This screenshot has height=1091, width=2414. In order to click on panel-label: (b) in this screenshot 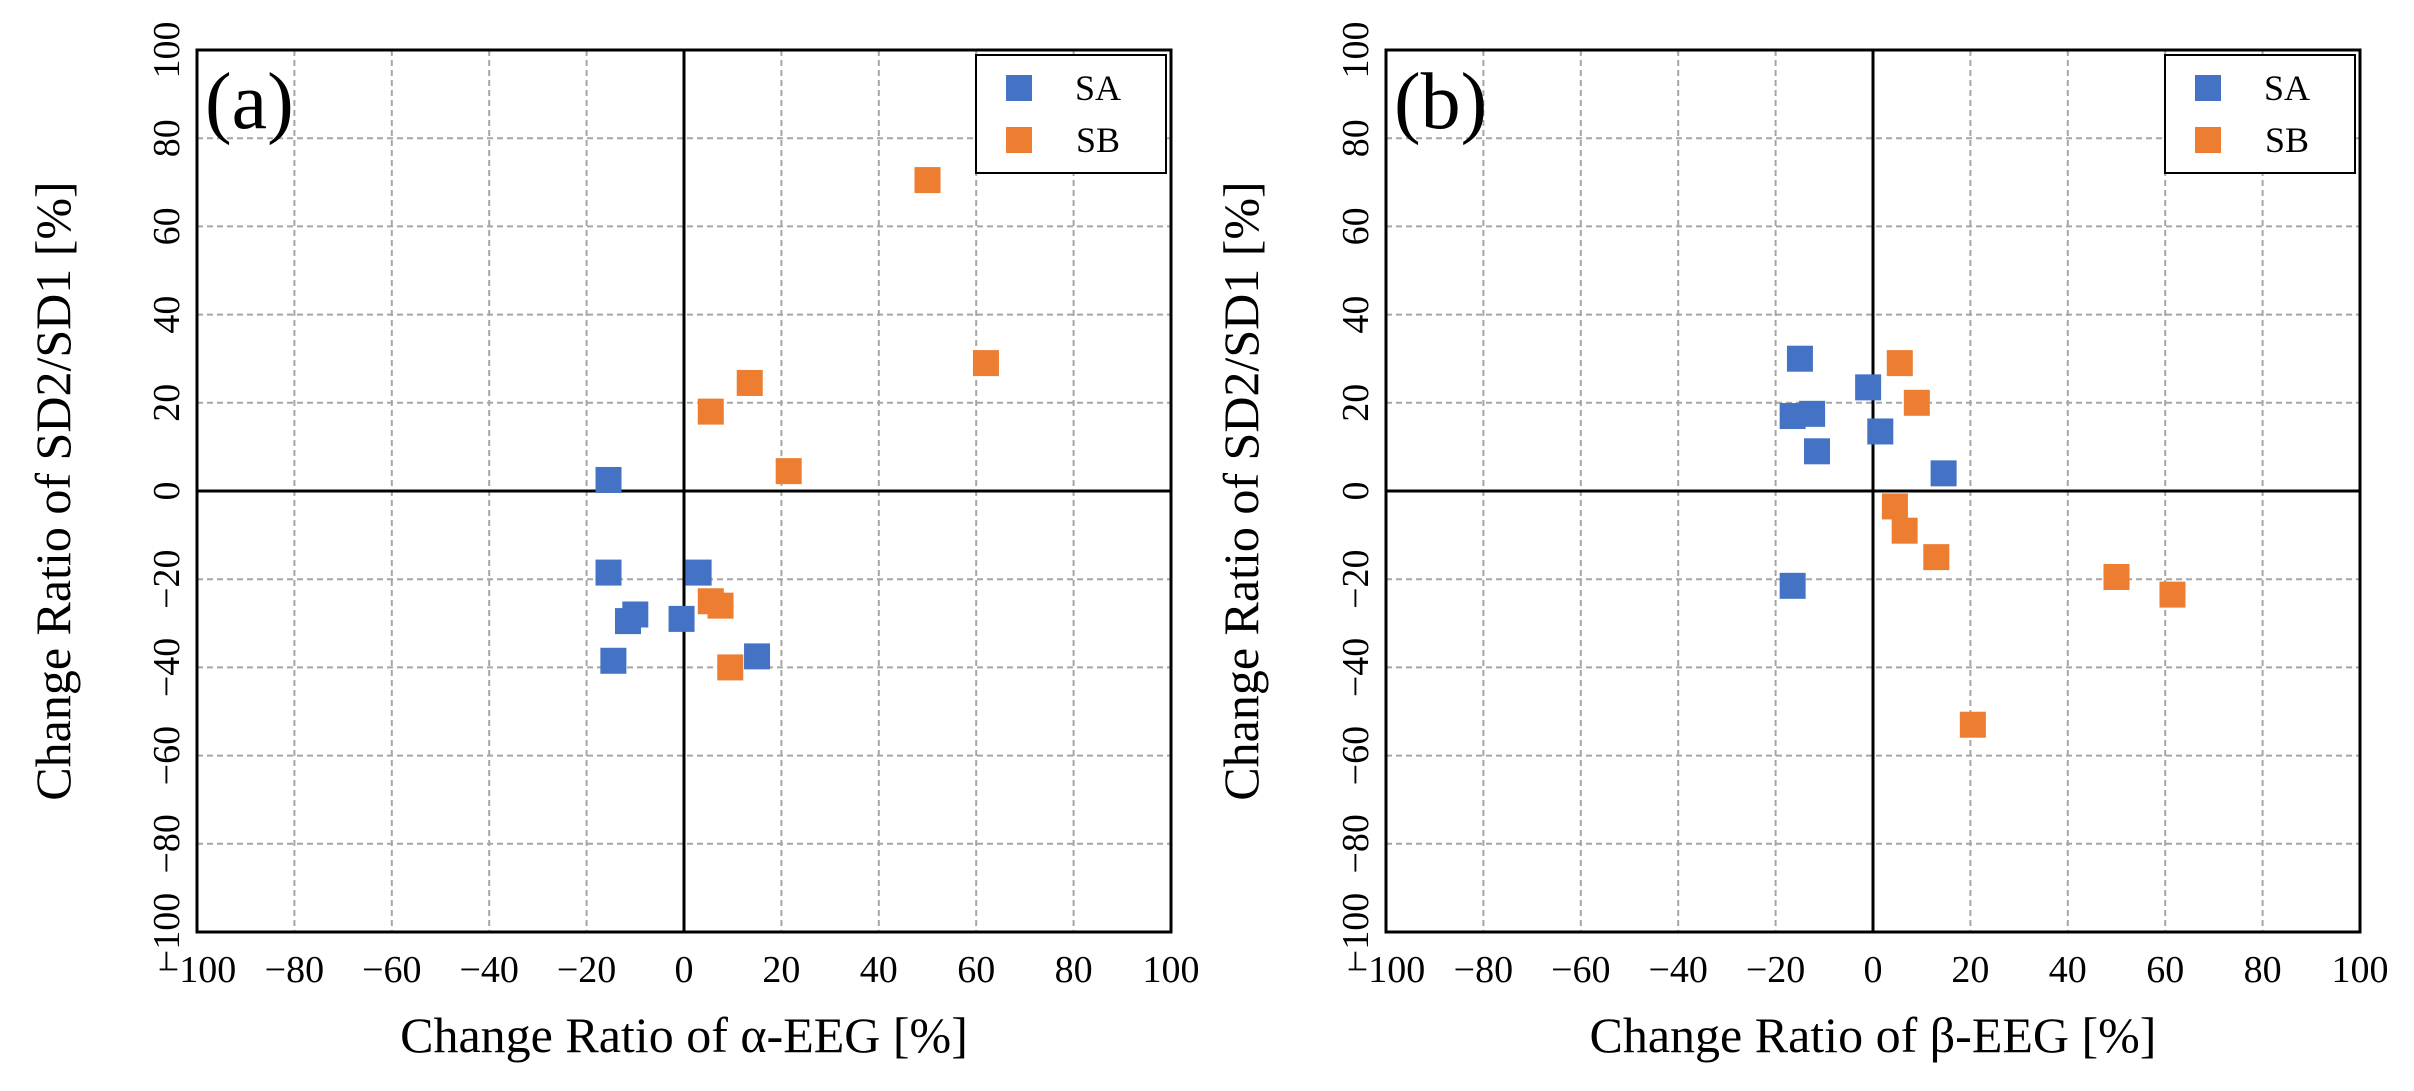, I will do `click(1440, 102)`.